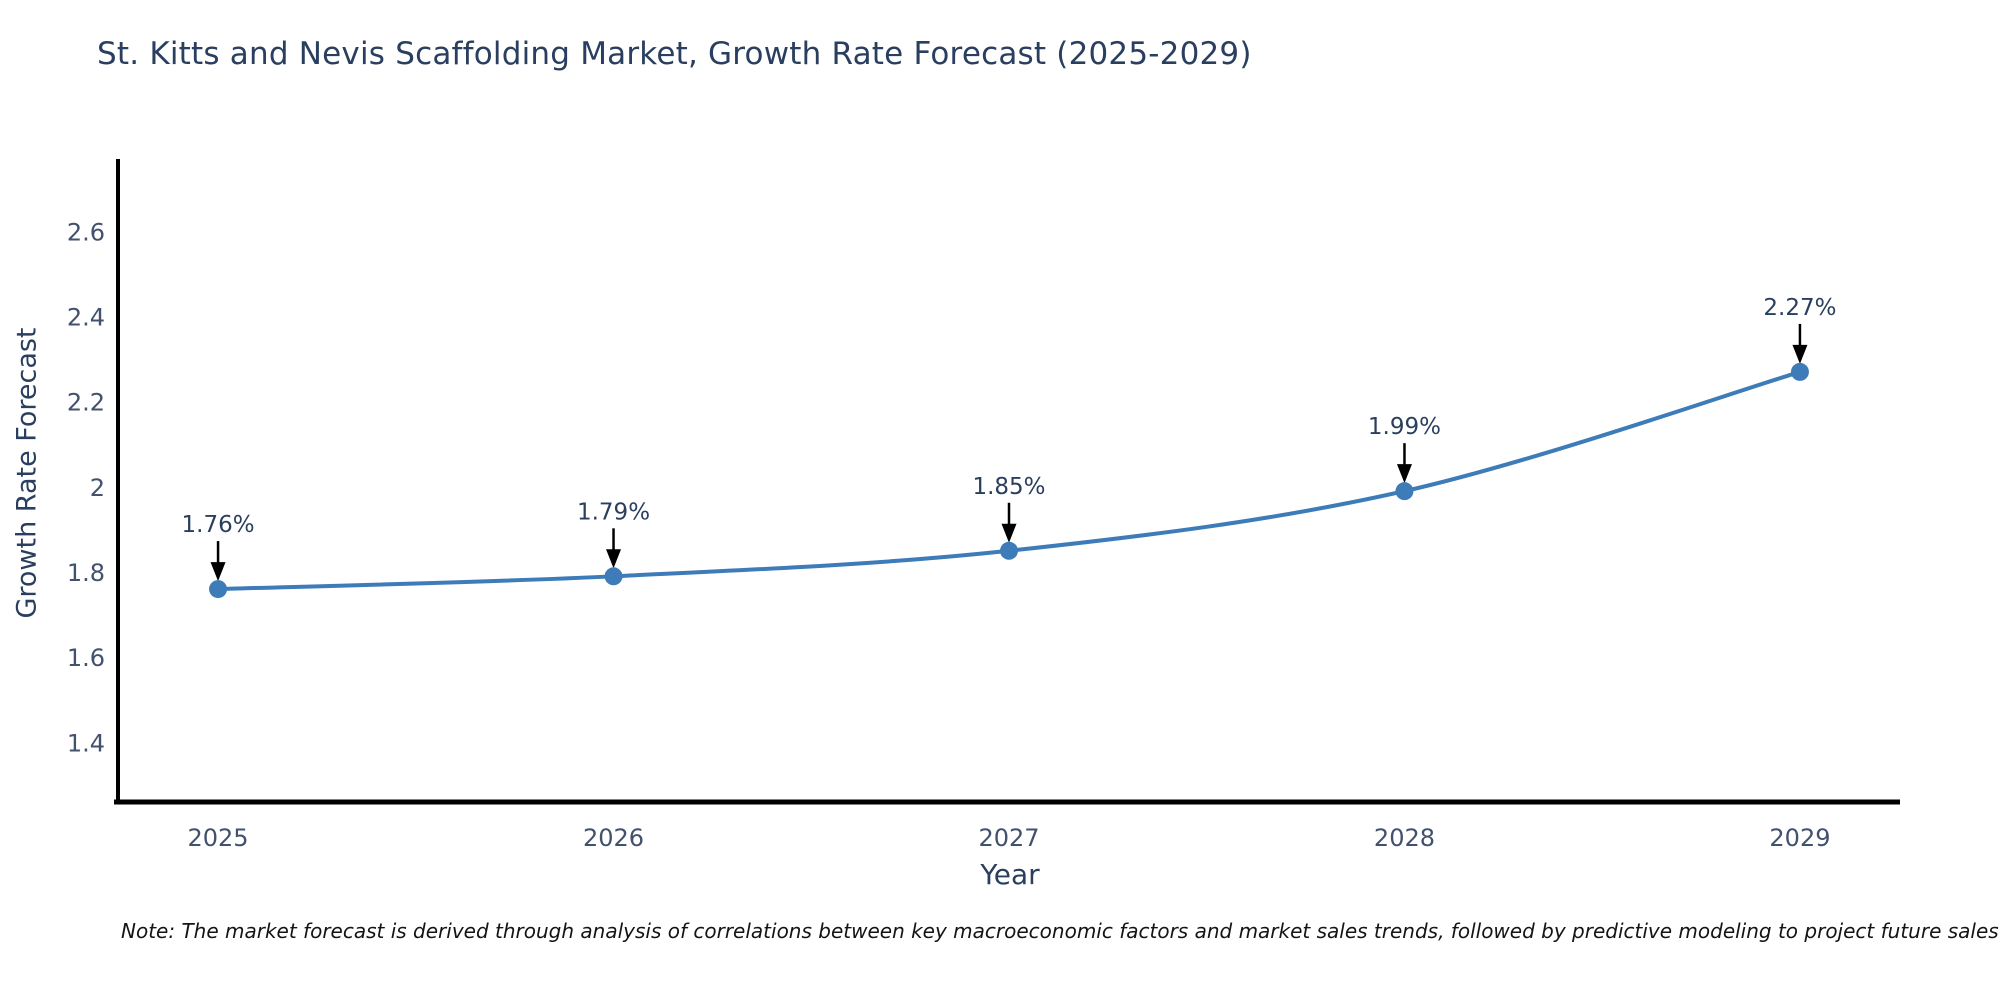 The height and width of the screenshot is (1000, 2000). I want to click on y-tick-label: 1.6, so click(86, 658).